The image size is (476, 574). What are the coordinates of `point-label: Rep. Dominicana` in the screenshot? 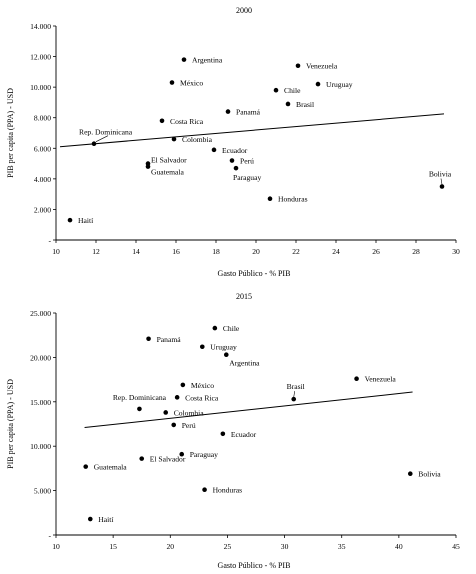 It's located at (106, 132).